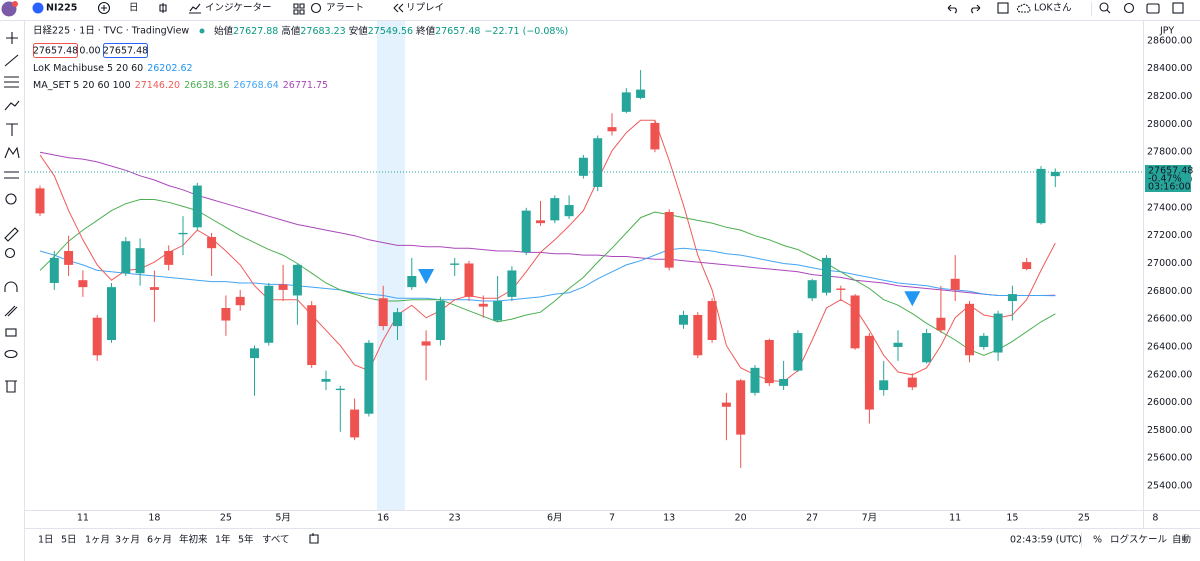 This screenshot has height=561, width=1200. I want to click on crosshair-tool, so click(12, 38).